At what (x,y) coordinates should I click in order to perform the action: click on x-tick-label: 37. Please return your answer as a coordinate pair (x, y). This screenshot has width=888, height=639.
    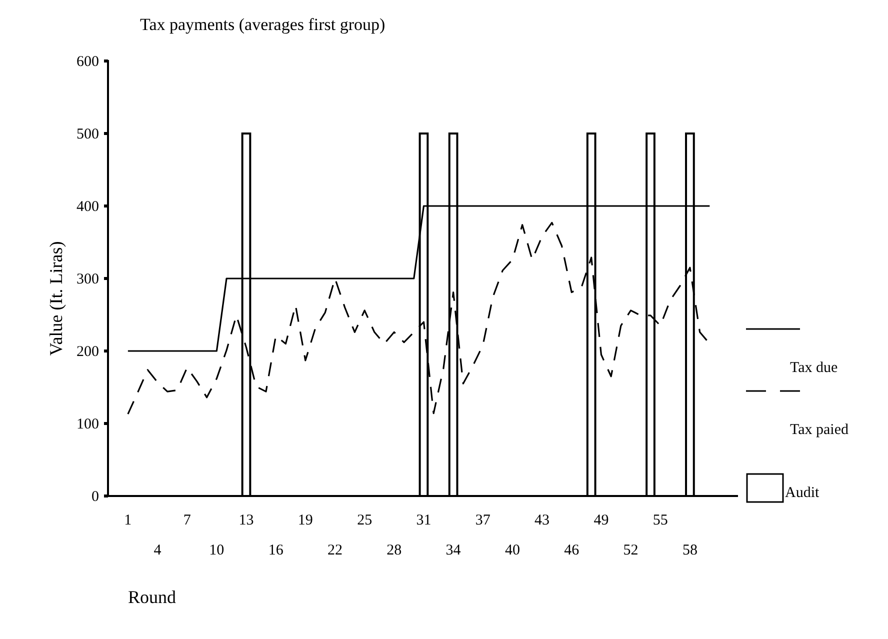
    Looking at the image, I should click on (483, 520).